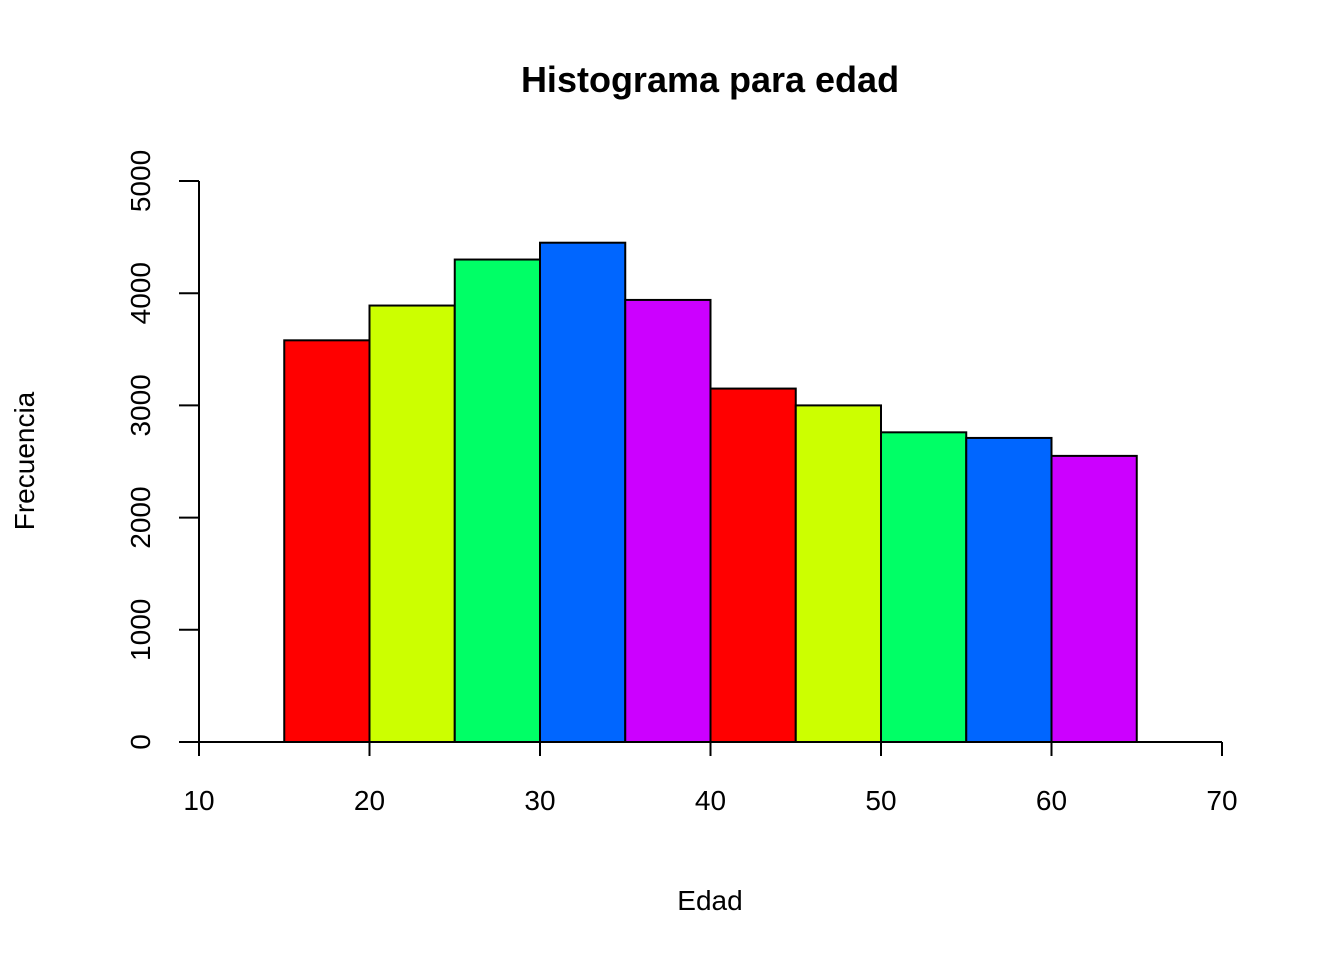 The image size is (1344, 960). Describe the element at coordinates (140, 630) in the screenshot. I see `y-tick-label-1000: 1000` at that location.